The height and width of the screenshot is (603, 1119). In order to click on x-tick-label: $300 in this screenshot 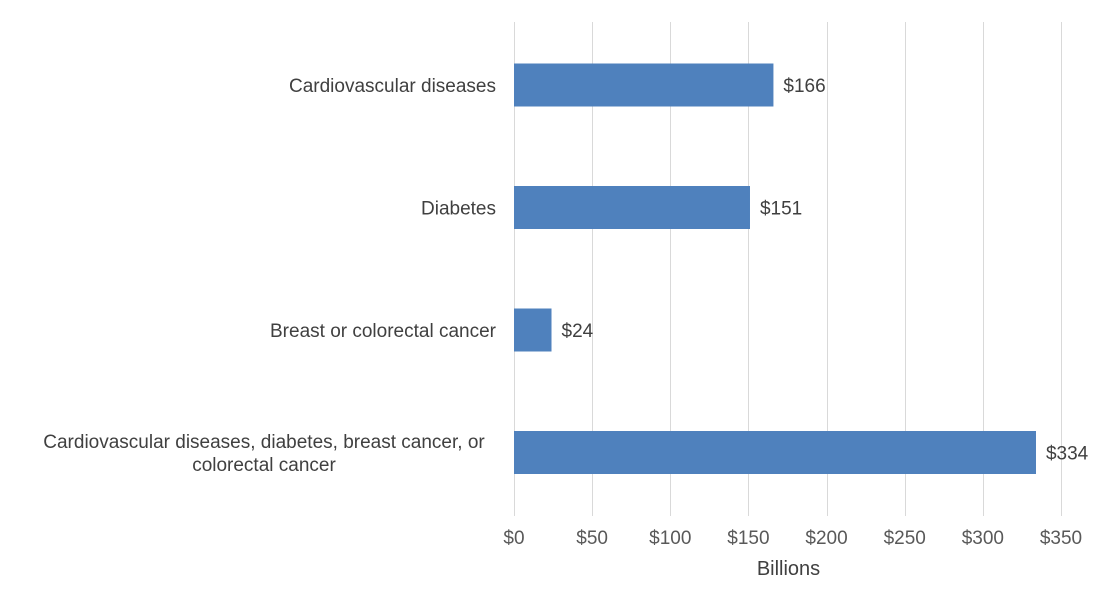, I will do `click(983, 538)`.